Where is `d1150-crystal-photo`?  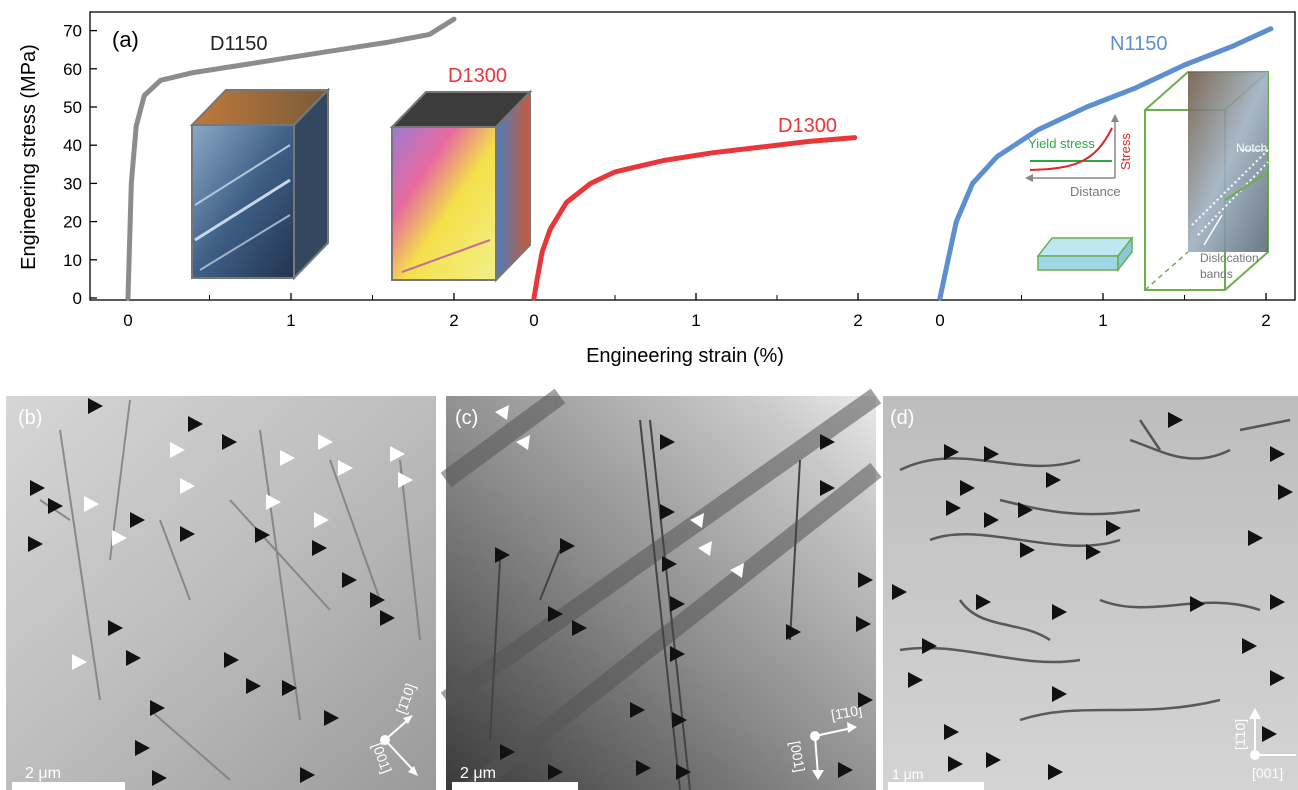 d1150-crystal-photo is located at coordinates (260, 184).